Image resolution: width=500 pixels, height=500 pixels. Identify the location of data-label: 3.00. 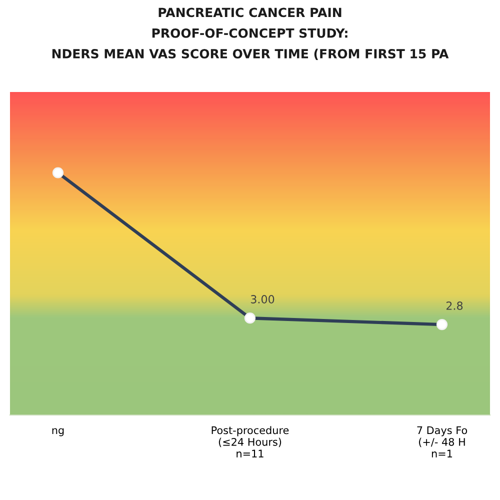
(262, 299).